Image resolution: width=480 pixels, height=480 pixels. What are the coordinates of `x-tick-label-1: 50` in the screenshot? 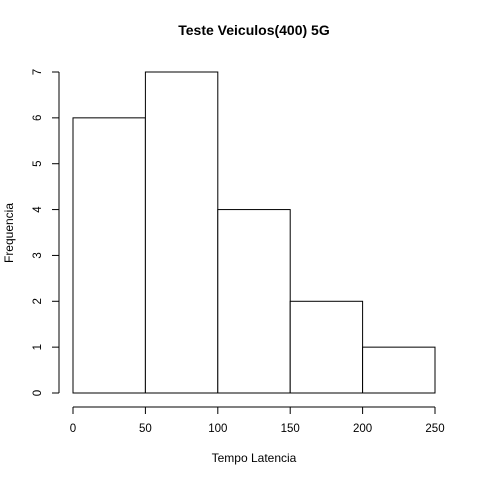 It's located at (145, 429).